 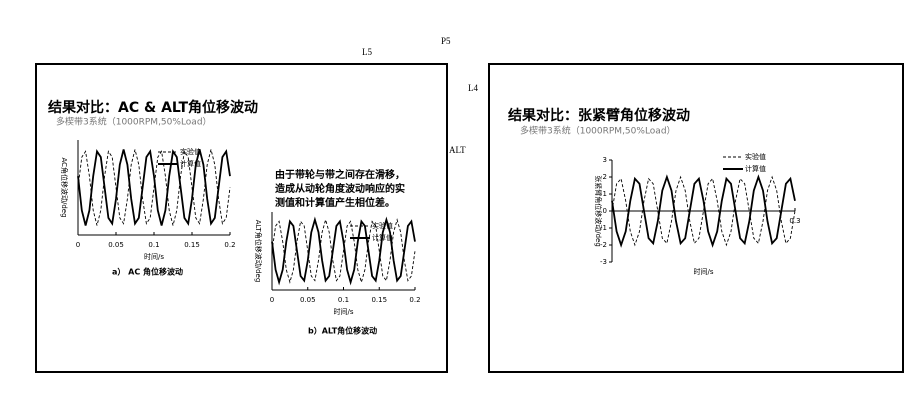 I want to click on note-line: 测值和计算值产生相位差。, so click(x=335, y=202).